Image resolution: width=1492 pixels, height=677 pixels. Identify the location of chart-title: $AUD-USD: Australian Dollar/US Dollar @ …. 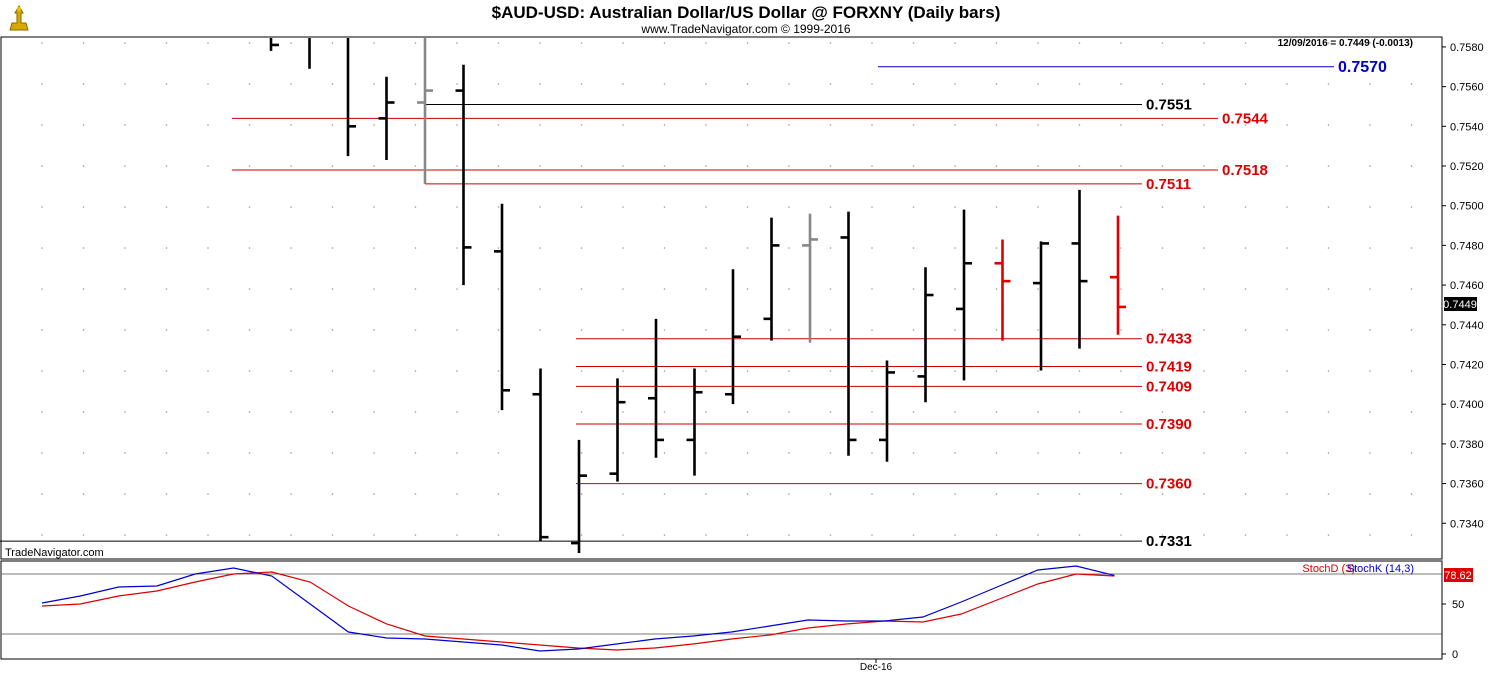
(746, 12).